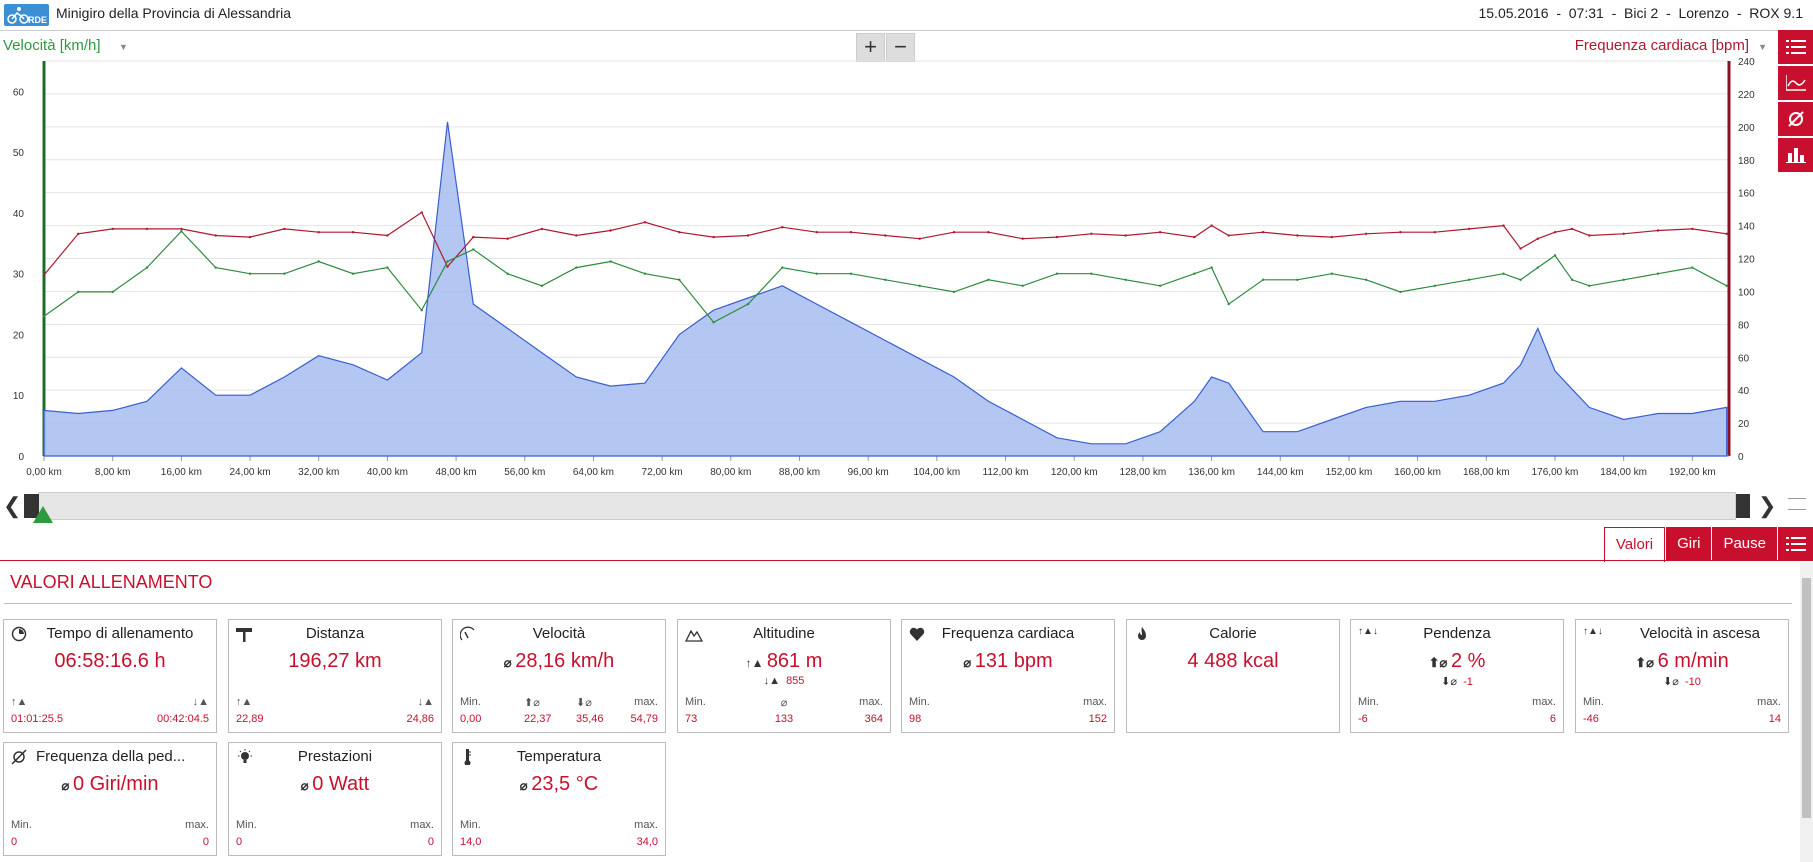 The image size is (1813, 862). I want to click on x-tick-label: 152,00 km, so click(1349, 472).